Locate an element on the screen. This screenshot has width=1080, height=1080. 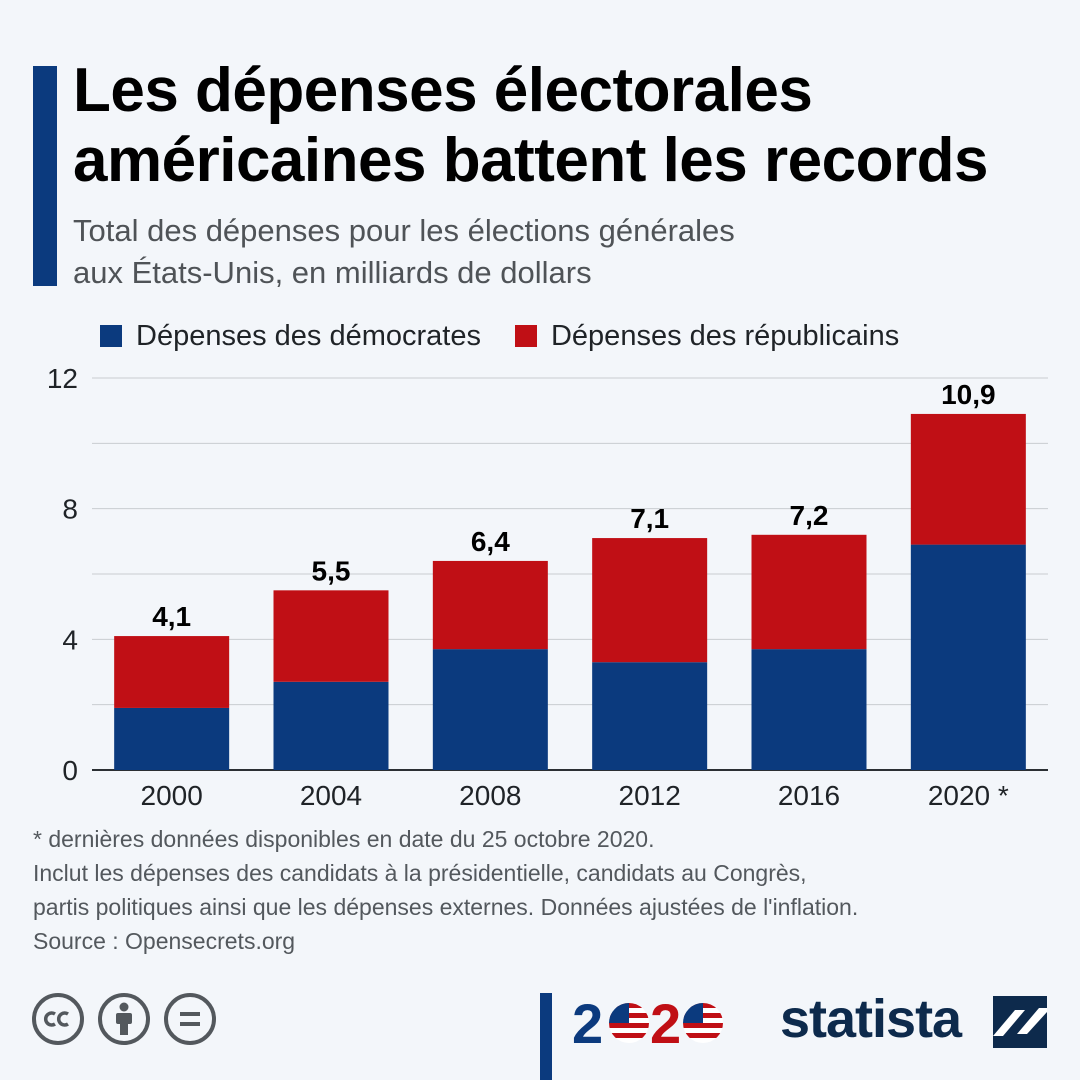
title-accent-bar is located at coordinates (45, 176).